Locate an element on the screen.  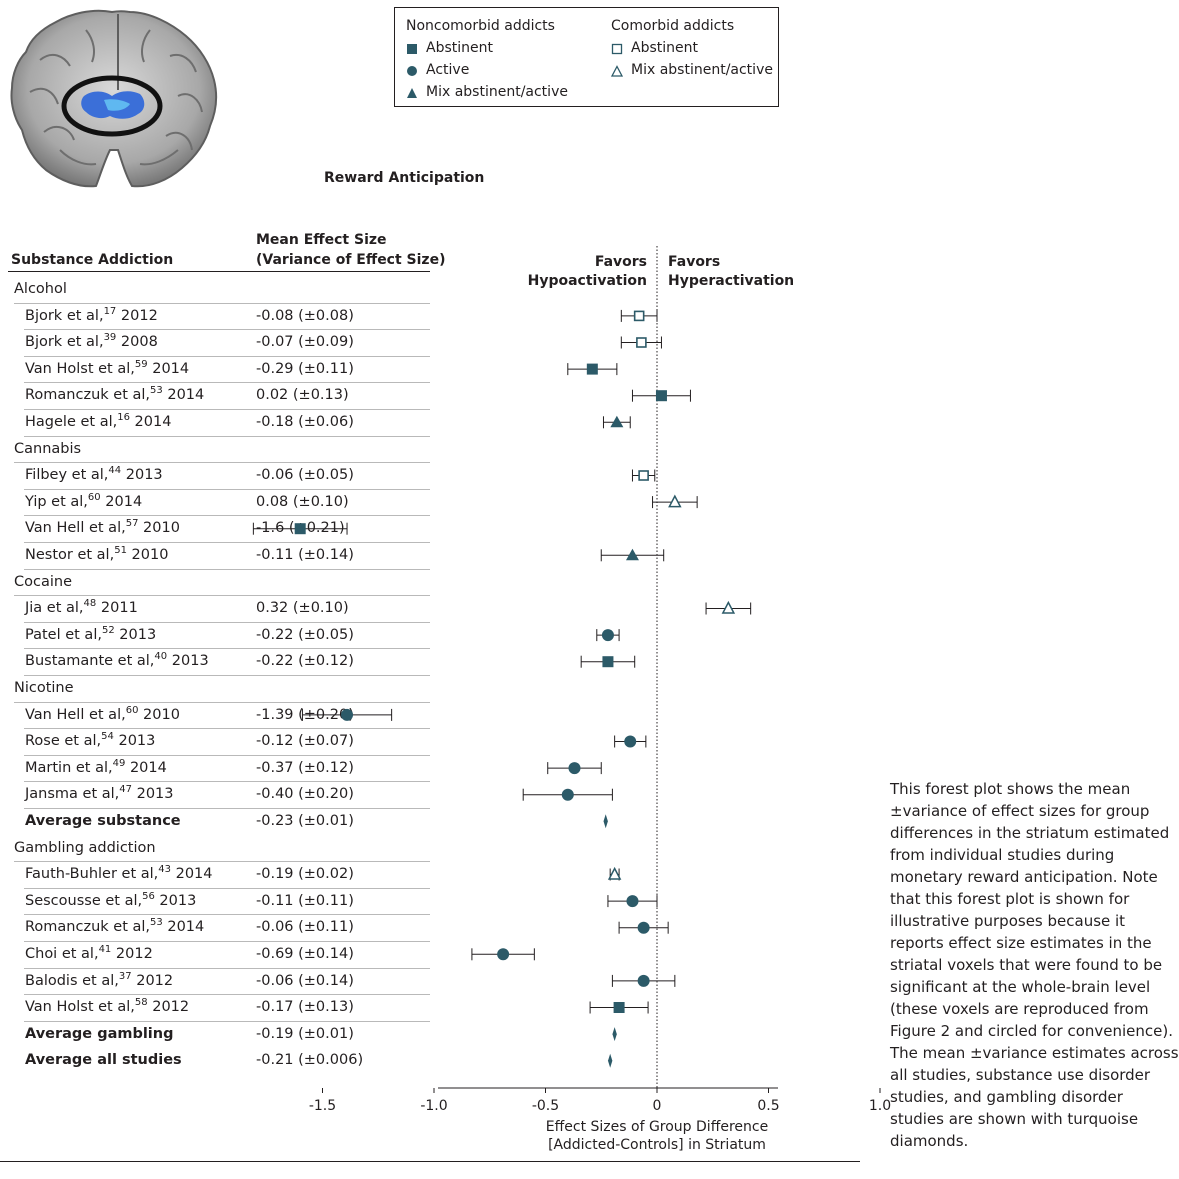
chart-title: Reward Anticipation is located at coordinates (404, 178).